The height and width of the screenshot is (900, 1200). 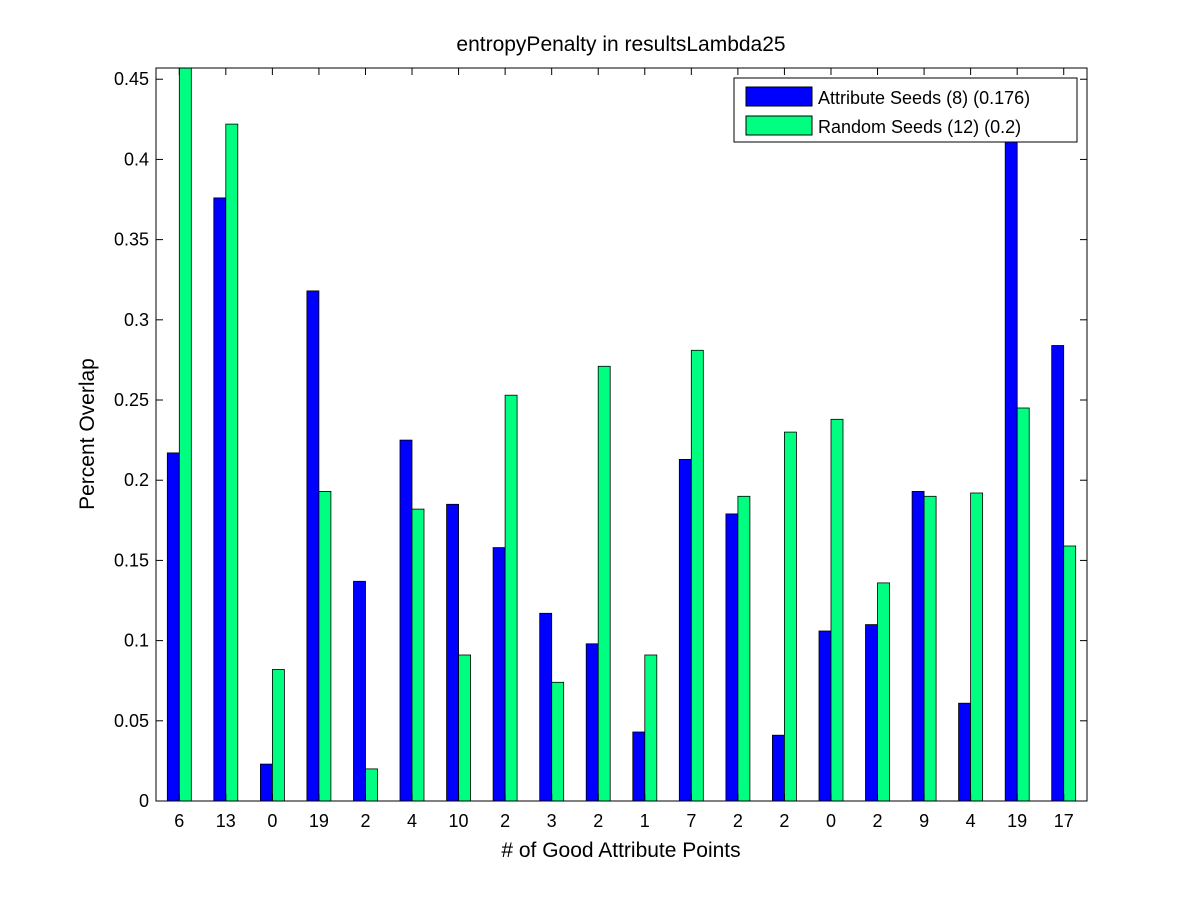 What do you see at coordinates (924, 821) in the screenshot?
I see `x-tick-label-16: 9` at bounding box center [924, 821].